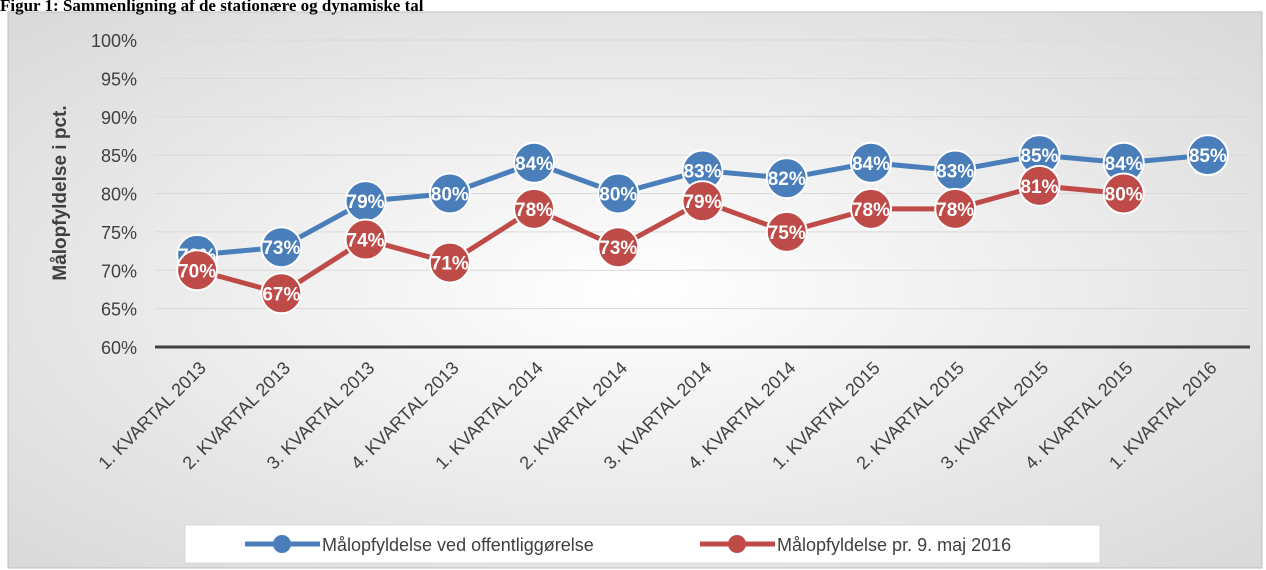 This screenshot has width=1266, height=570. I want to click on data-label: 82%, so click(787, 179).